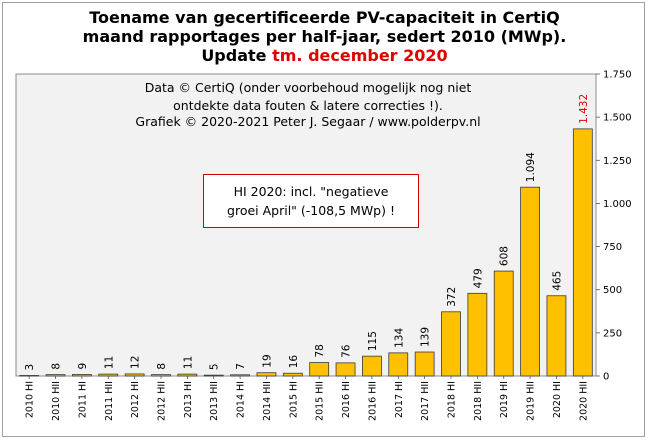  I want to click on annotation-line2: groei April" (-108,5 MWp) !, so click(311, 210).